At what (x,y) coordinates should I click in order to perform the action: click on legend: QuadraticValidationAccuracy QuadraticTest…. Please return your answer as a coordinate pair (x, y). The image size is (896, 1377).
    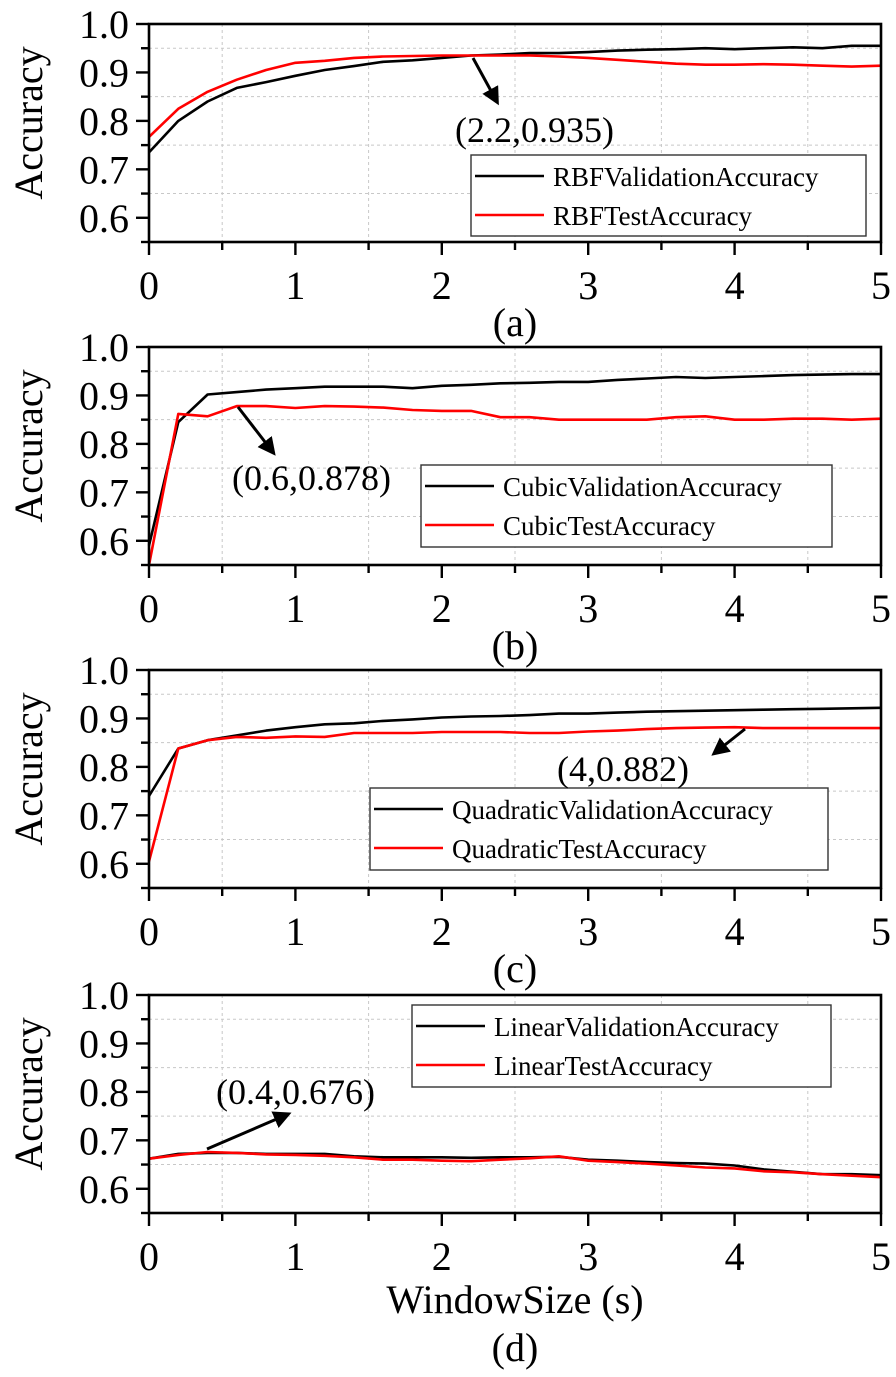
    Looking at the image, I should click on (599, 829).